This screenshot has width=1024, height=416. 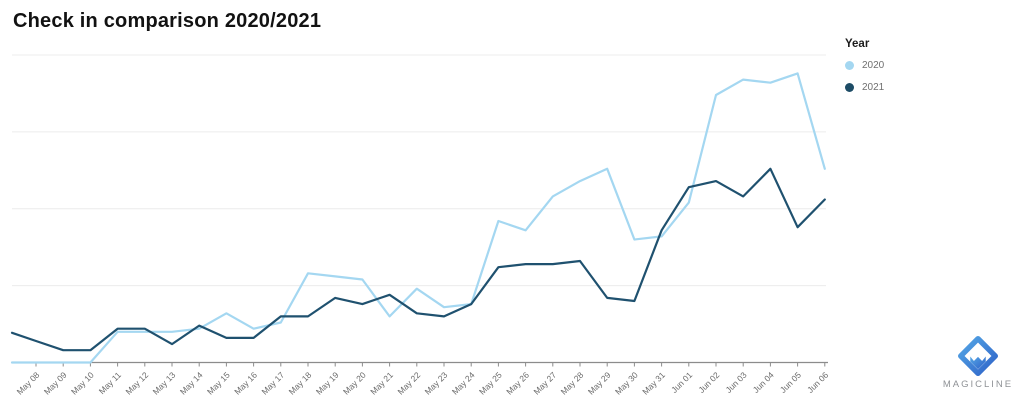 What do you see at coordinates (978, 356) in the screenshot?
I see `magicline-diamond-icon` at bounding box center [978, 356].